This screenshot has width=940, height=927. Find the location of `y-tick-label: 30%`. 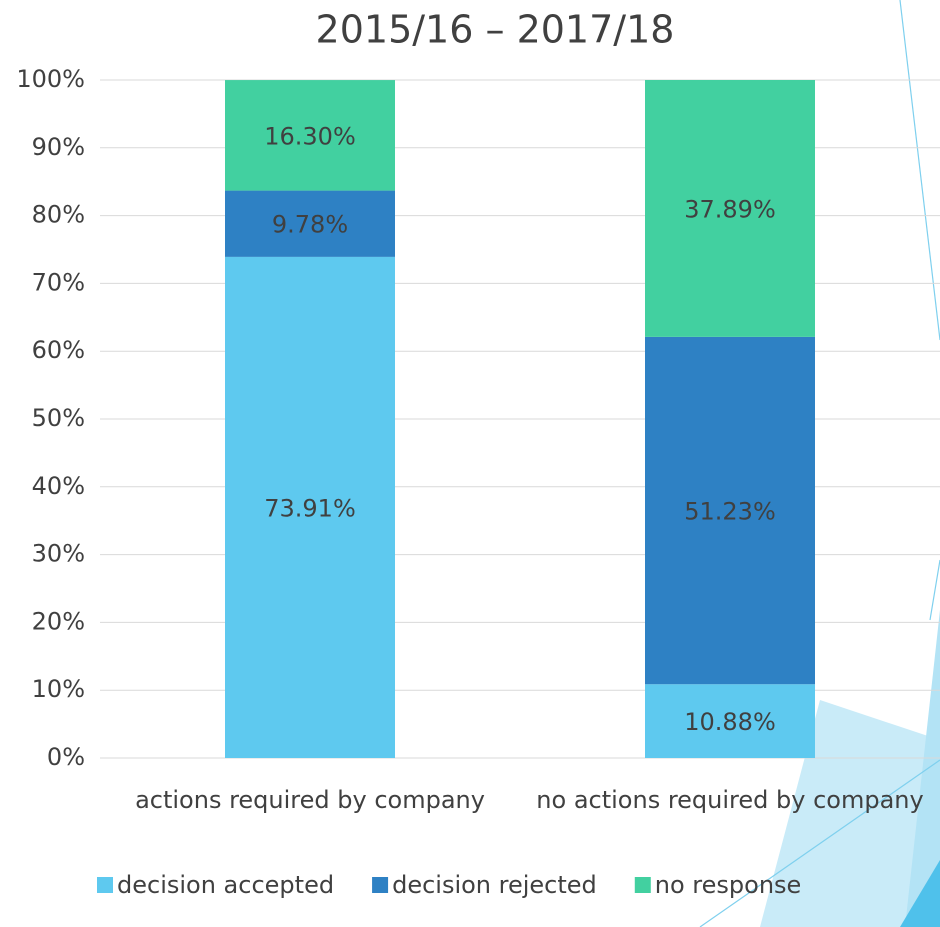

y-tick-label: 30% is located at coordinates (58, 554).